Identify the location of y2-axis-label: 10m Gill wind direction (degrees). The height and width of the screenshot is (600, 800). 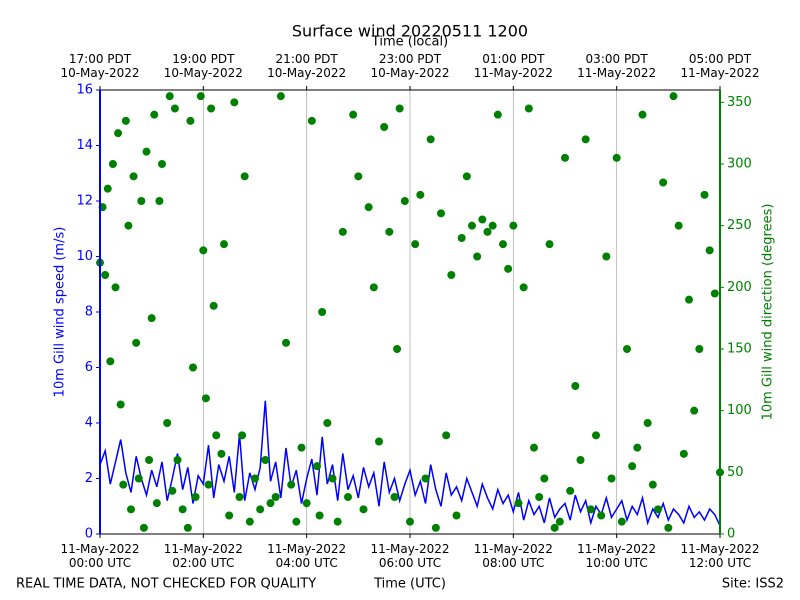
(768, 312).